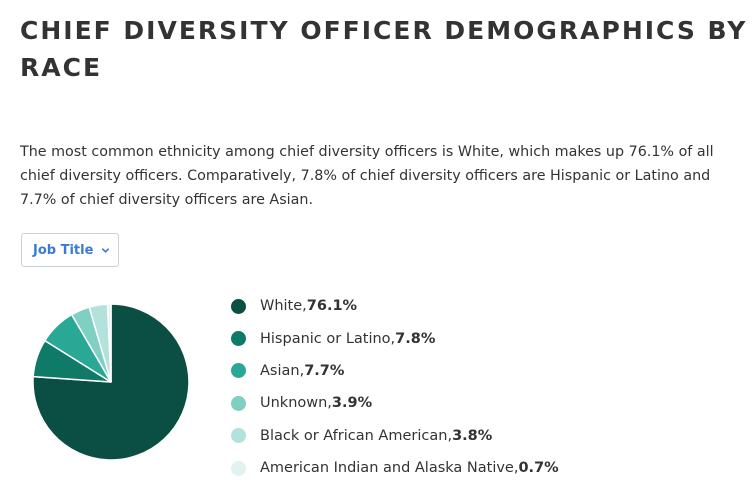 The image size is (756, 490). Describe the element at coordinates (282, 370) in the screenshot. I see `legend-label: Asian,` at that location.